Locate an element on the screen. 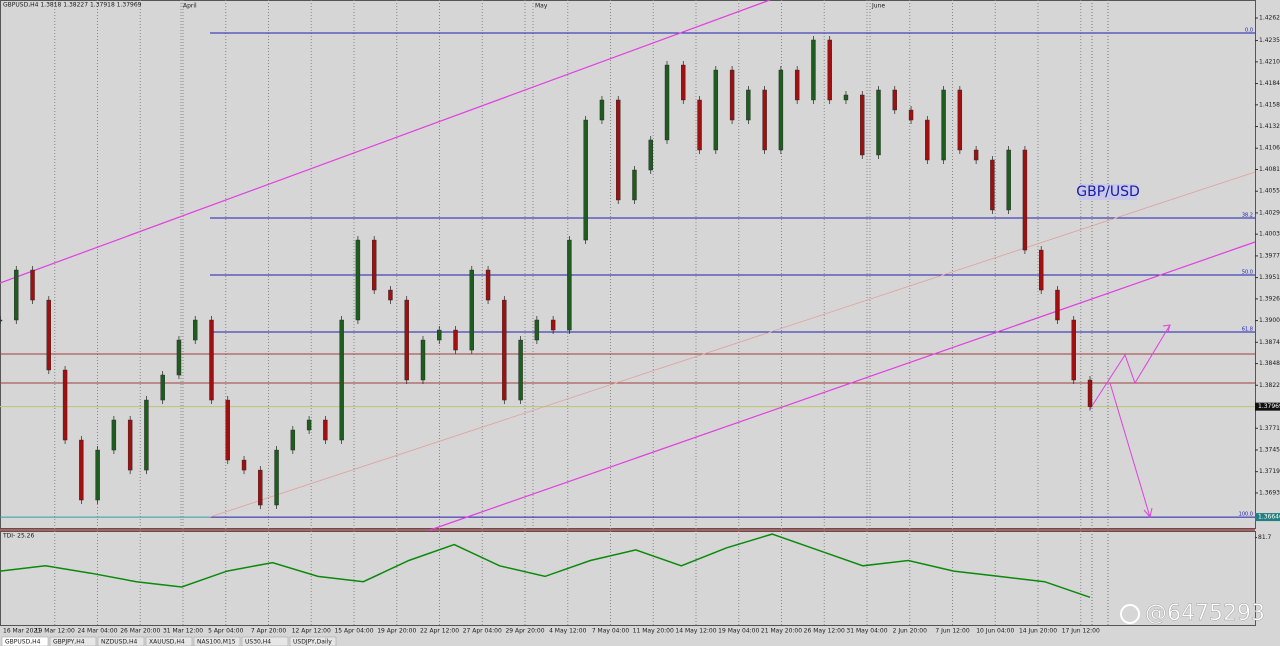 The height and width of the screenshot is (646, 1280). tab-label: US30,H4 is located at coordinates (258, 642).